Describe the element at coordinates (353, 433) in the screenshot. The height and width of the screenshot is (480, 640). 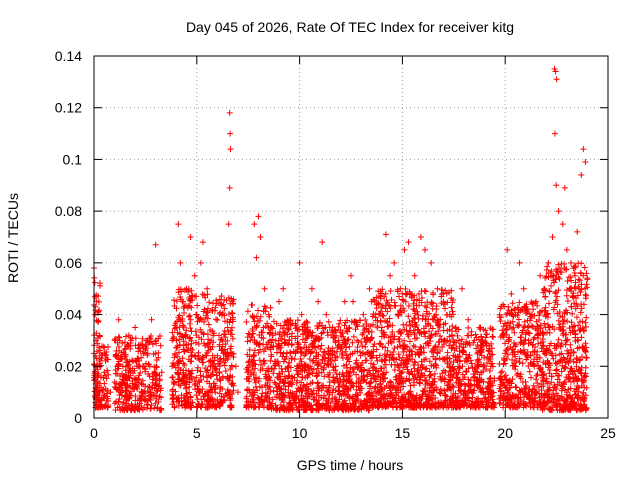
I see `x-tick-labels: 0 5 10 15 20 25` at that location.